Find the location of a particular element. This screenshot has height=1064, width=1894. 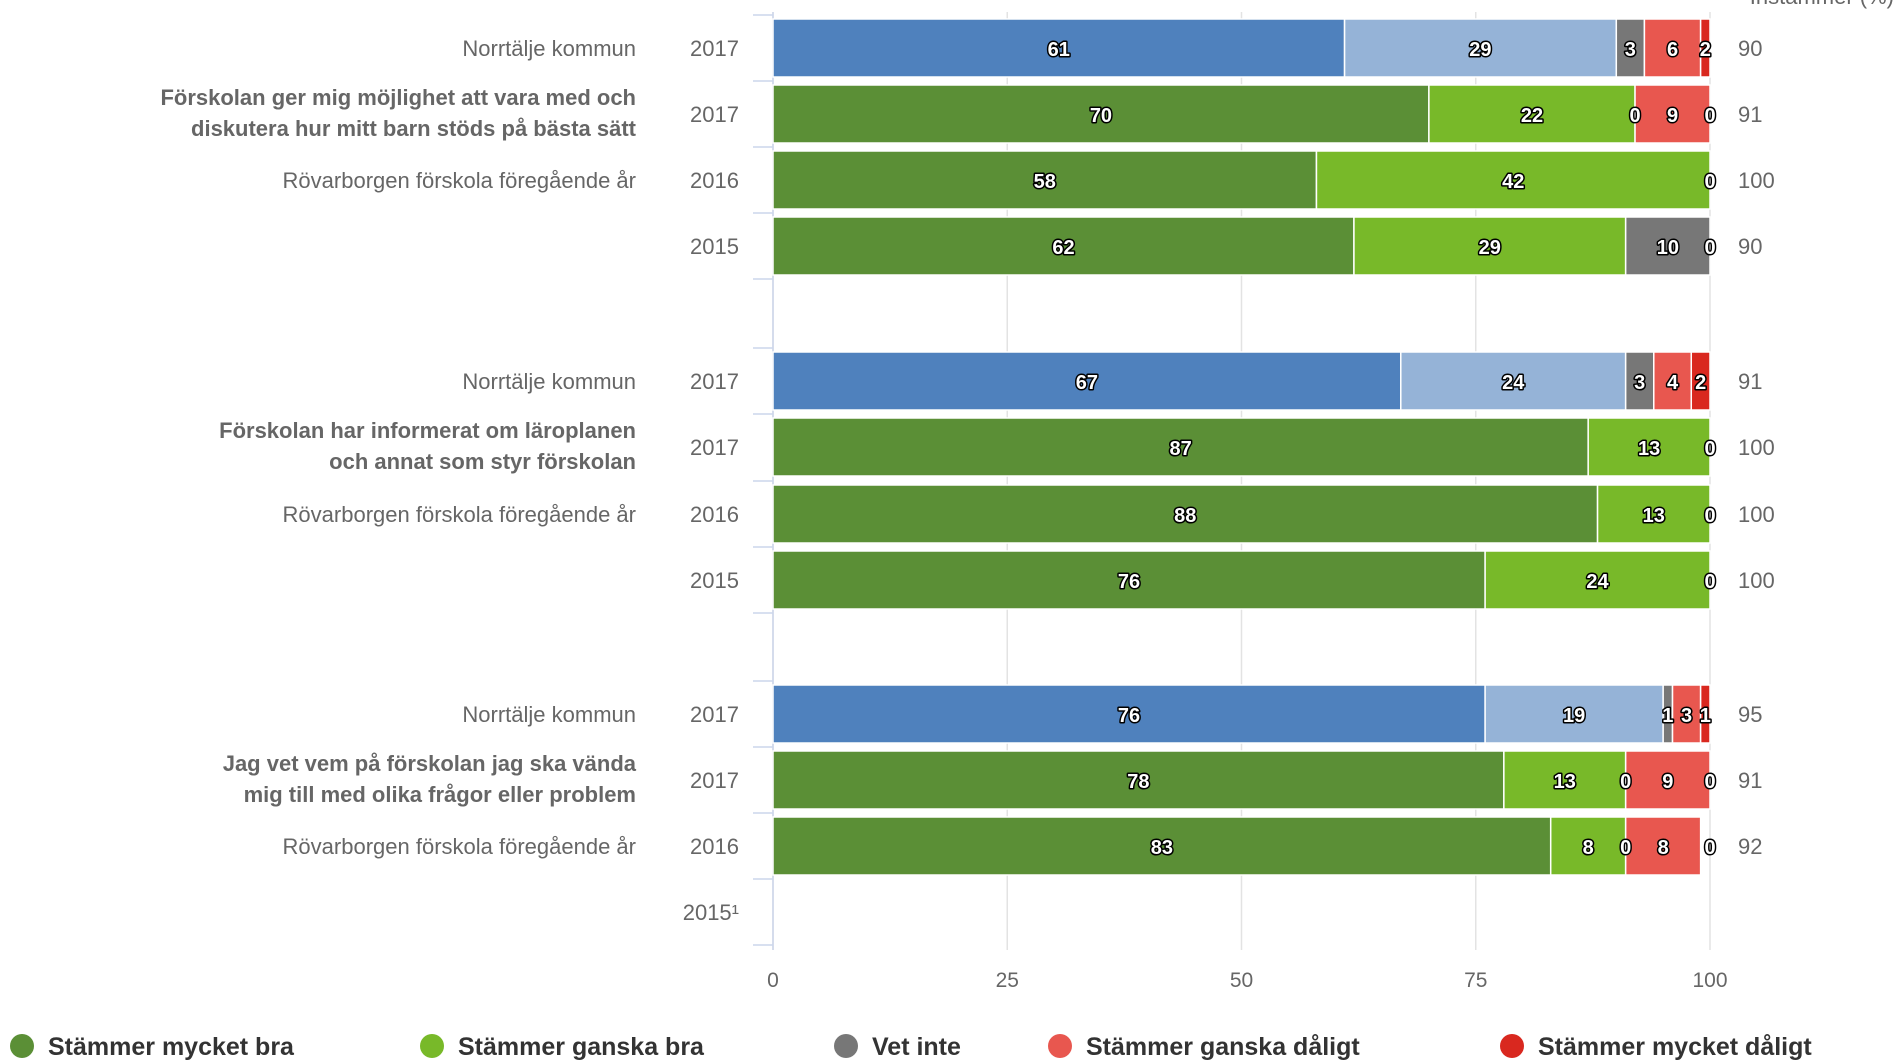

data-label: 58 is located at coordinates (1045, 182).